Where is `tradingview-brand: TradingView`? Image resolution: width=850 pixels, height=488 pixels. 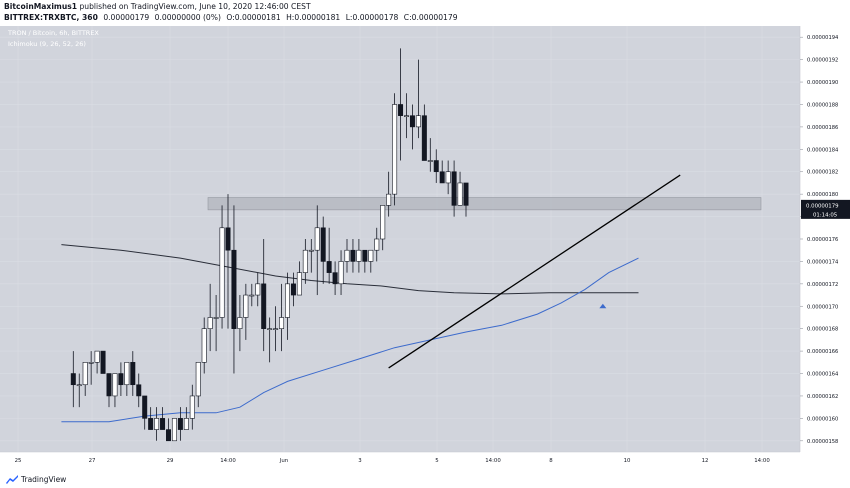 tradingview-brand: TradingView is located at coordinates (36, 479).